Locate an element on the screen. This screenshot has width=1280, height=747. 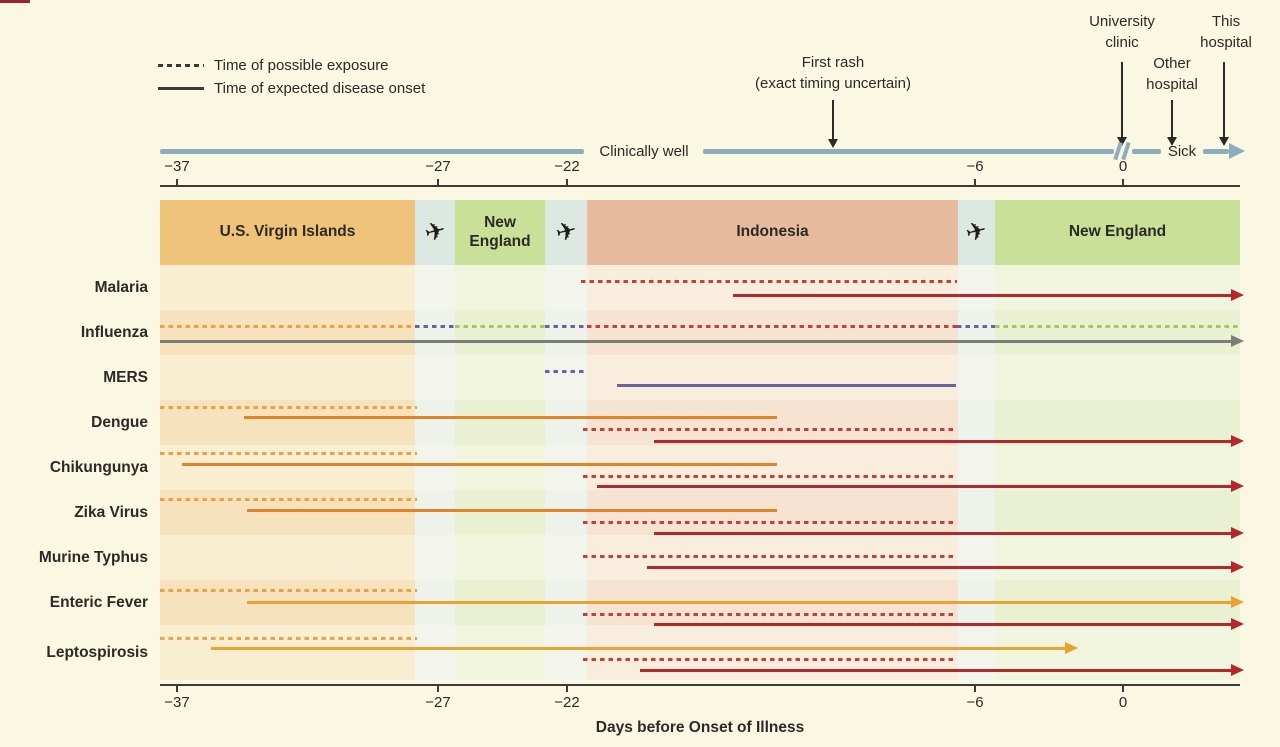
tick-label-top: −22 is located at coordinates (567, 166).